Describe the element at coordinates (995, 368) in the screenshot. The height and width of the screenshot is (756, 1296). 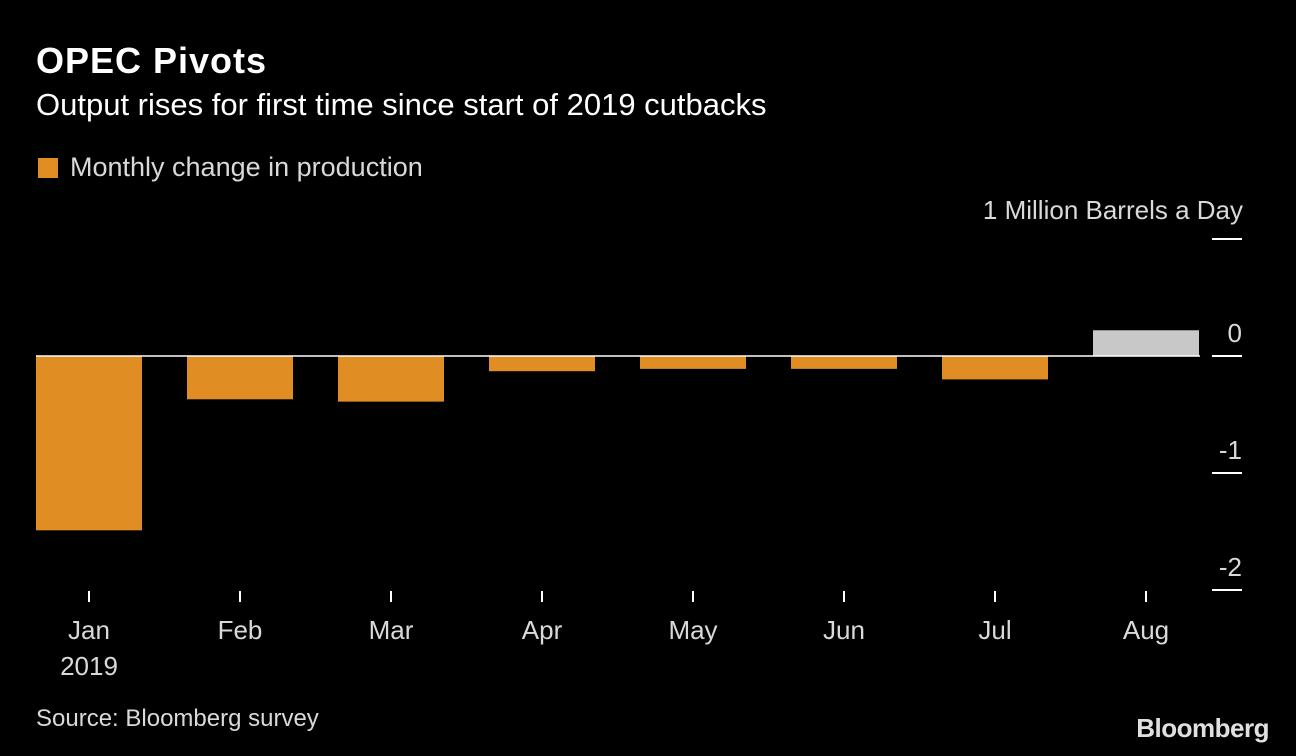
I see `bar-jul` at that location.